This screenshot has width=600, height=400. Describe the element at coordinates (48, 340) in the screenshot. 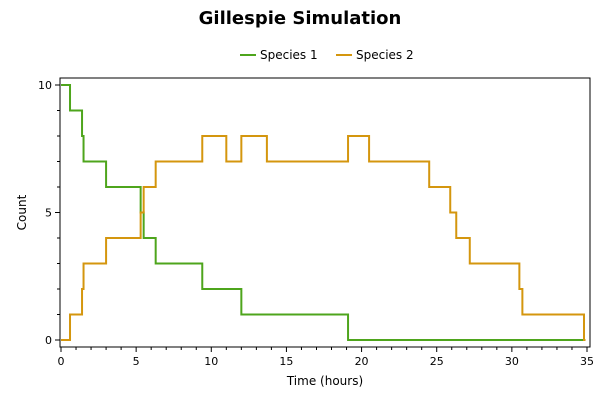

I see `y-tick-label: 0` at that location.